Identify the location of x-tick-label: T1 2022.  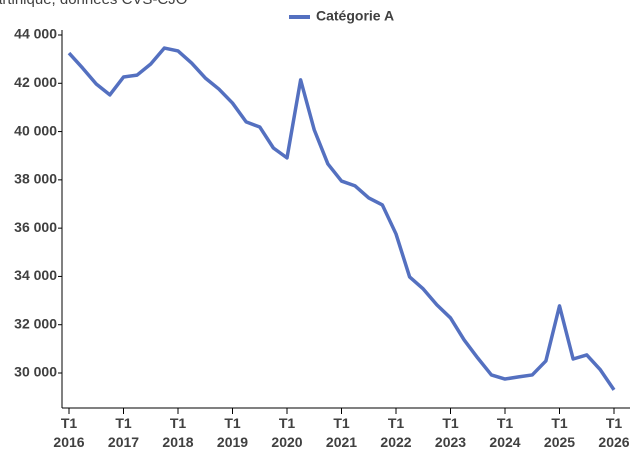
(395, 432).